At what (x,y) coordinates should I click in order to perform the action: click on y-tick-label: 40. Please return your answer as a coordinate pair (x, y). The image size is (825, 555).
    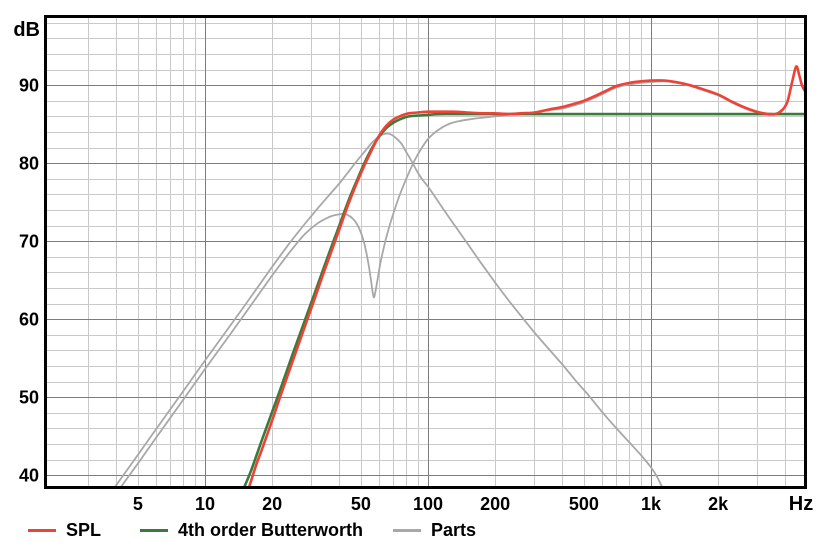
    Looking at the image, I should click on (29, 476).